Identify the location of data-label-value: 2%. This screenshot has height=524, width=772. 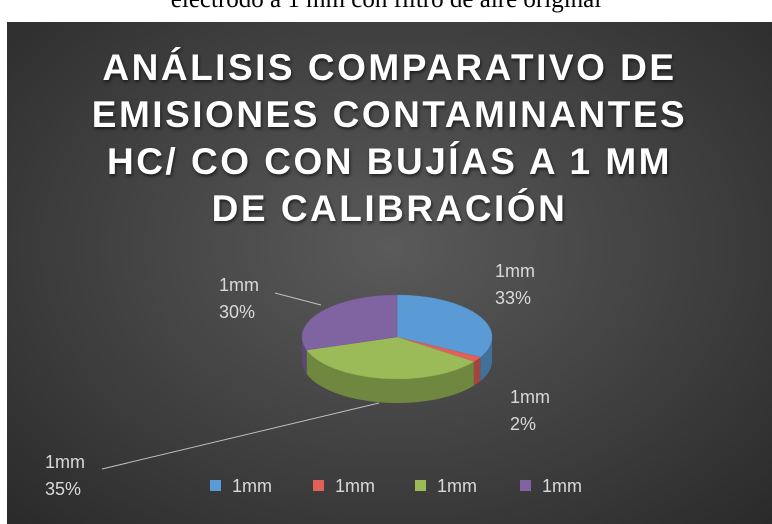
(523, 424).